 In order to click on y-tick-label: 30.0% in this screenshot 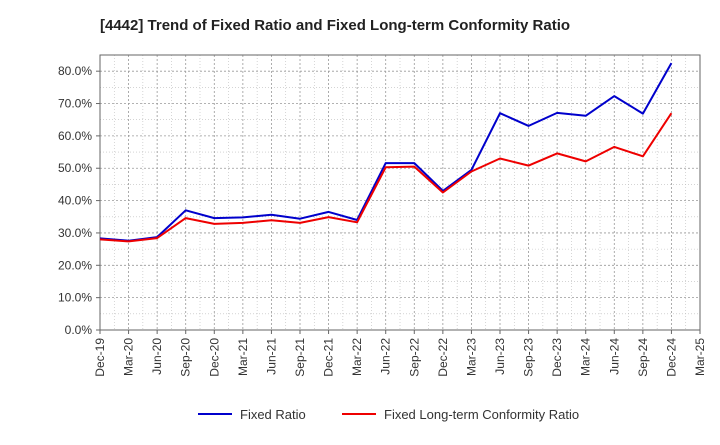, I will do `click(75, 233)`.